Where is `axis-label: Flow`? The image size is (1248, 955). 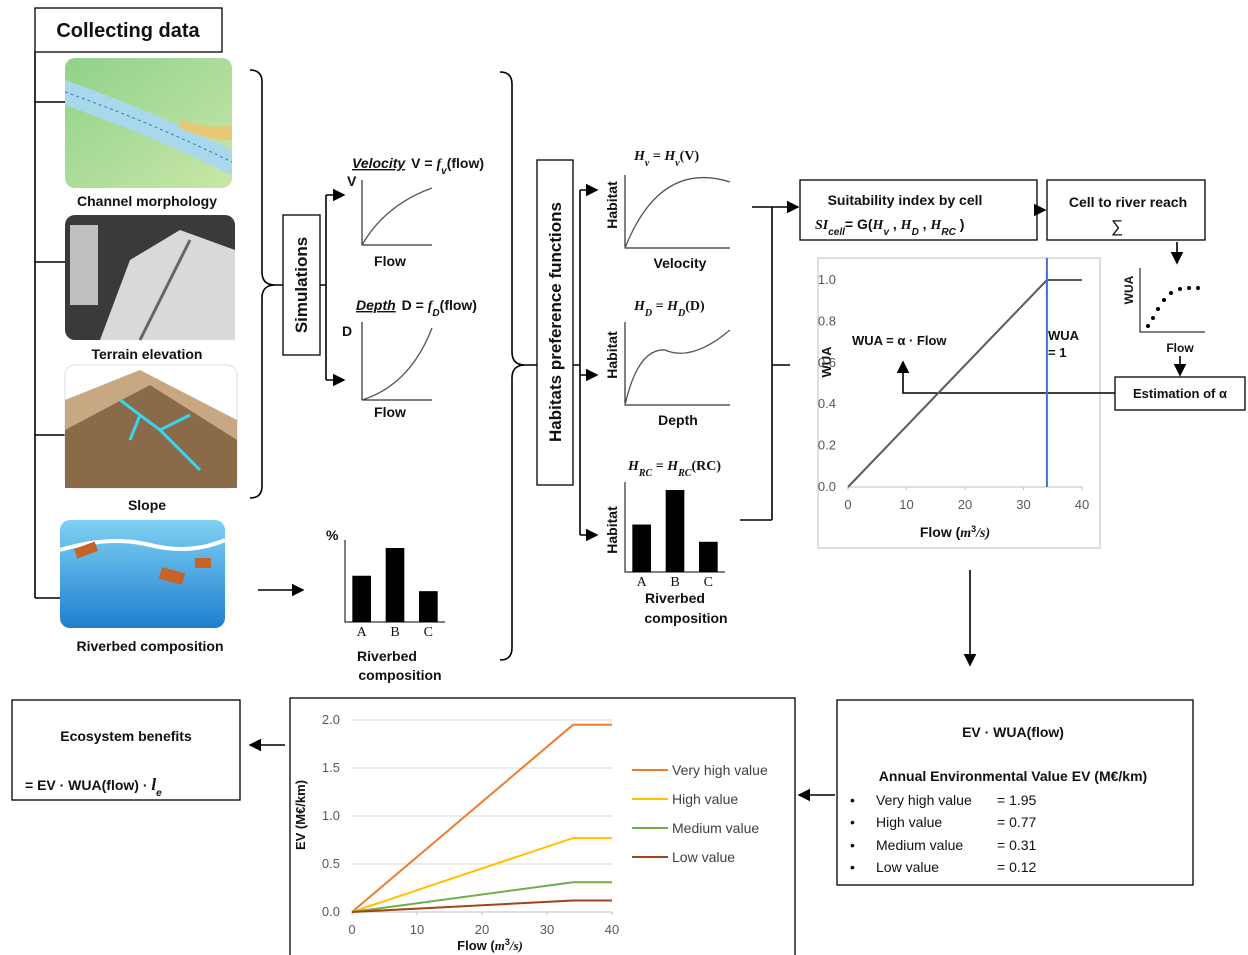 axis-label: Flow is located at coordinates (390, 261).